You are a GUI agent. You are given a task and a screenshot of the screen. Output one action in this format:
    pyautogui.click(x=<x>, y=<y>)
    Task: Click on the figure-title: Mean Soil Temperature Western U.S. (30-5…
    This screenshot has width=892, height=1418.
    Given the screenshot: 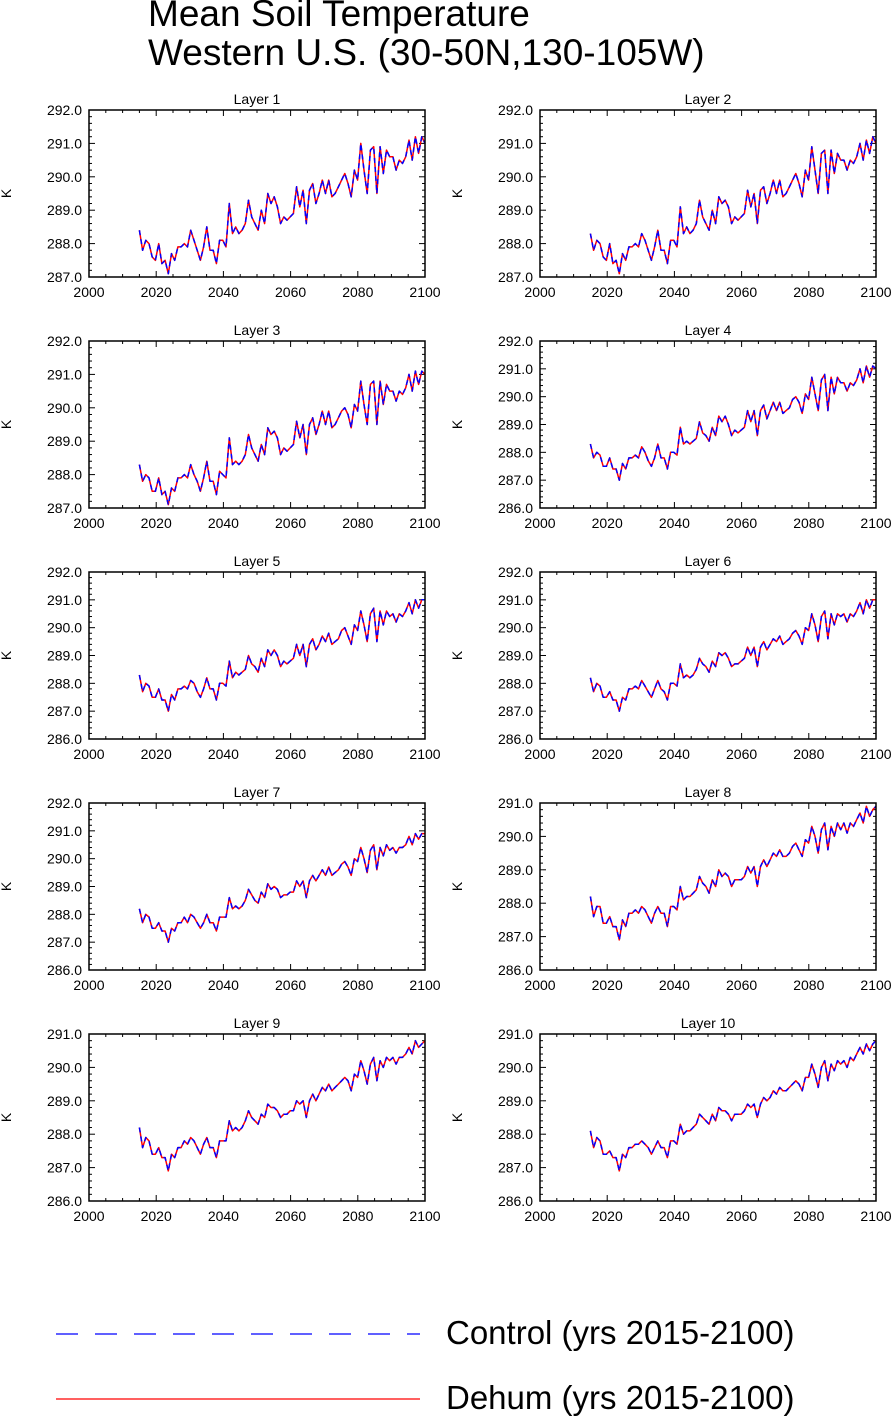 What is the action you would take?
    pyautogui.click(x=426, y=36)
    